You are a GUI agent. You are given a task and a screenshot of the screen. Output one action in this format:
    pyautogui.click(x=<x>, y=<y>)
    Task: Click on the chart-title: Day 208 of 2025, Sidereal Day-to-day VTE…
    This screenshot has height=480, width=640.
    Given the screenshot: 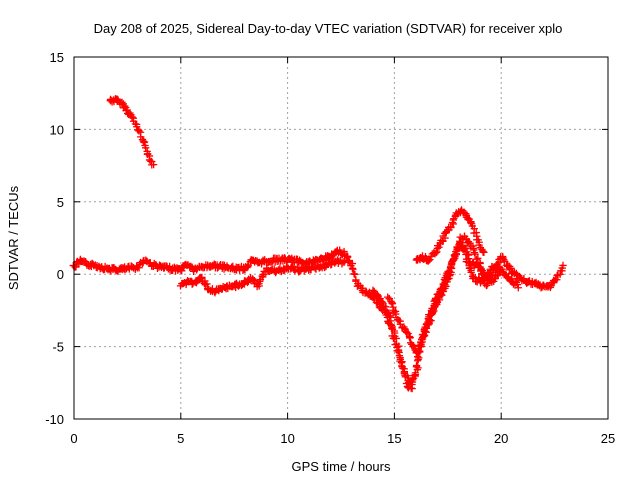 What is the action you would take?
    pyautogui.click(x=328, y=28)
    